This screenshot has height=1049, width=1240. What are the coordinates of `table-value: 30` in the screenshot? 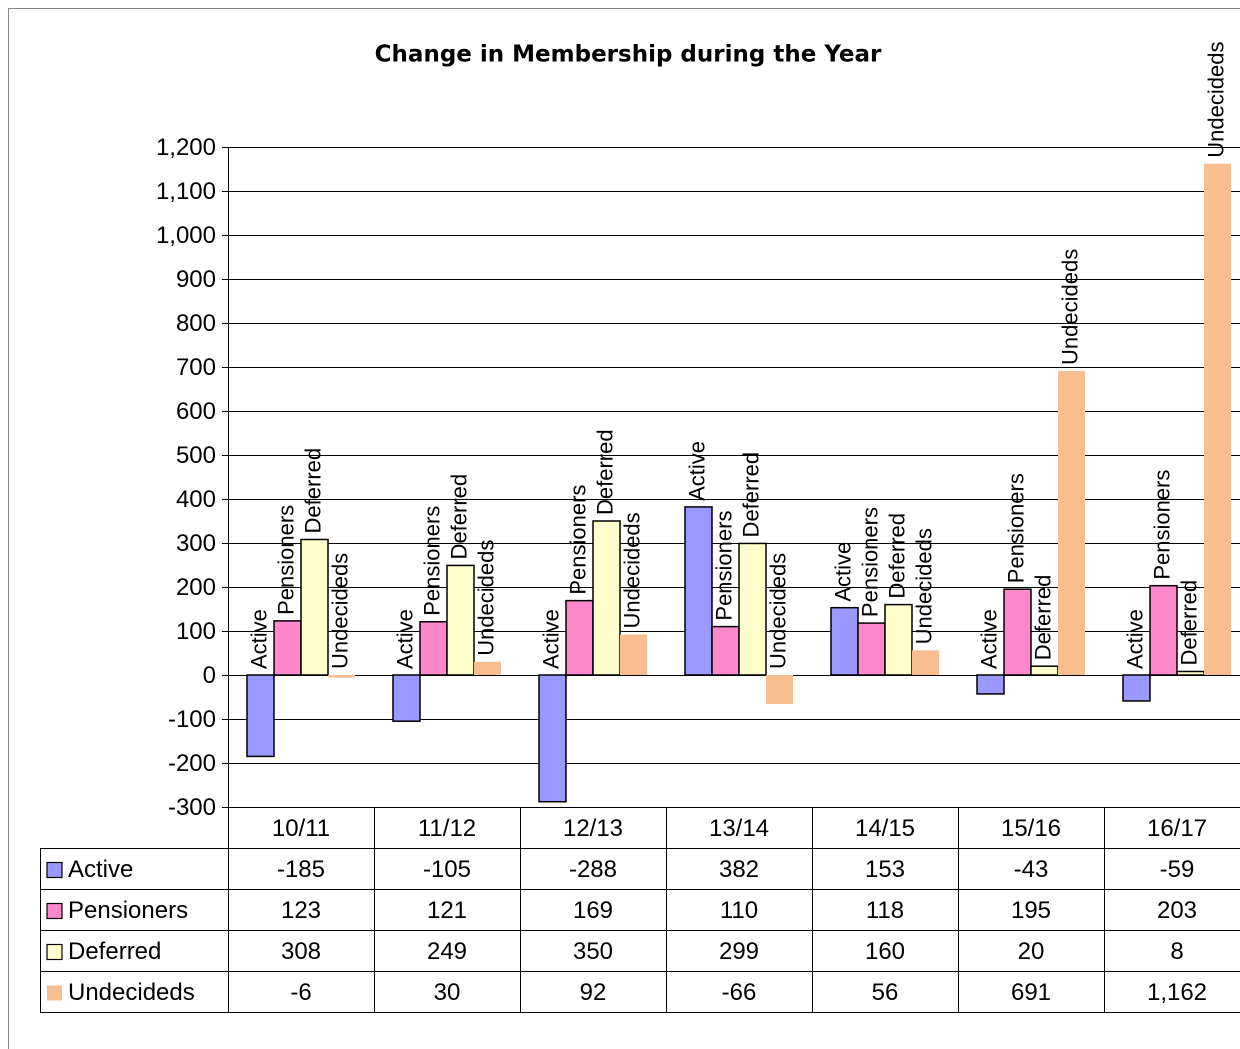 It's located at (447, 992).